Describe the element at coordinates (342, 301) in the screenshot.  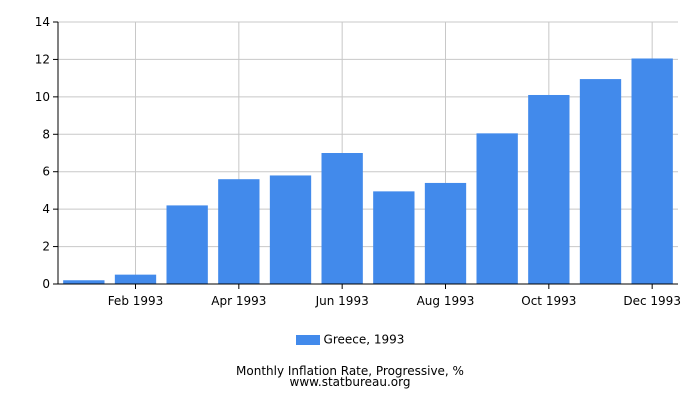
I see `x-tick-label: Jun 1993` at that location.